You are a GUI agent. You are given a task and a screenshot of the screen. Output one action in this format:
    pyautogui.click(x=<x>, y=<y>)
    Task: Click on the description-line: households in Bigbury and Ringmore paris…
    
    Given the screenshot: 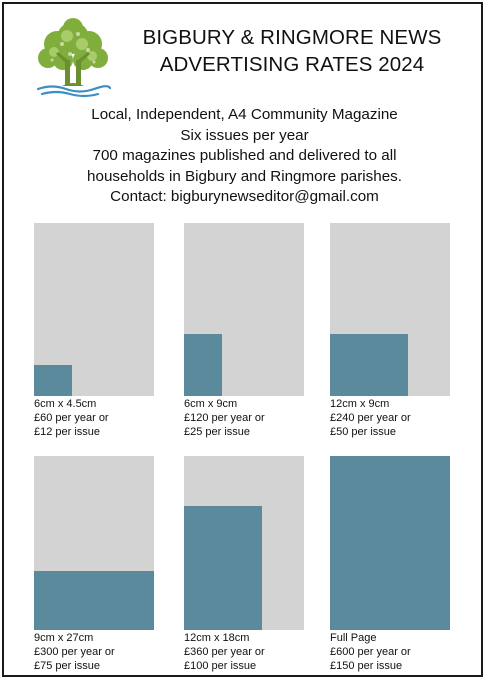 What is the action you would take?
    pyautogui.click(x=244, y=176)
    